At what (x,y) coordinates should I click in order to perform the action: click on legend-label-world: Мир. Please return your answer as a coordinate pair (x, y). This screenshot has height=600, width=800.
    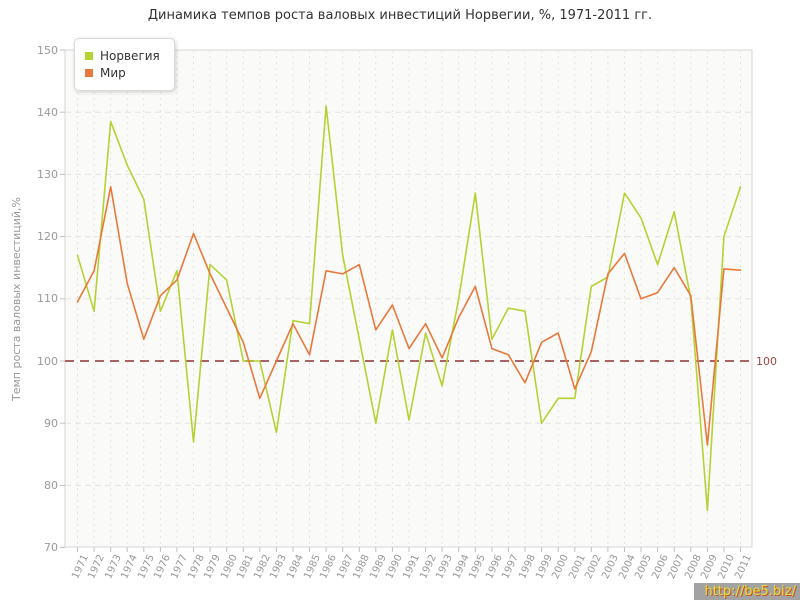
    Looking at the image, I should click on (113, 73).